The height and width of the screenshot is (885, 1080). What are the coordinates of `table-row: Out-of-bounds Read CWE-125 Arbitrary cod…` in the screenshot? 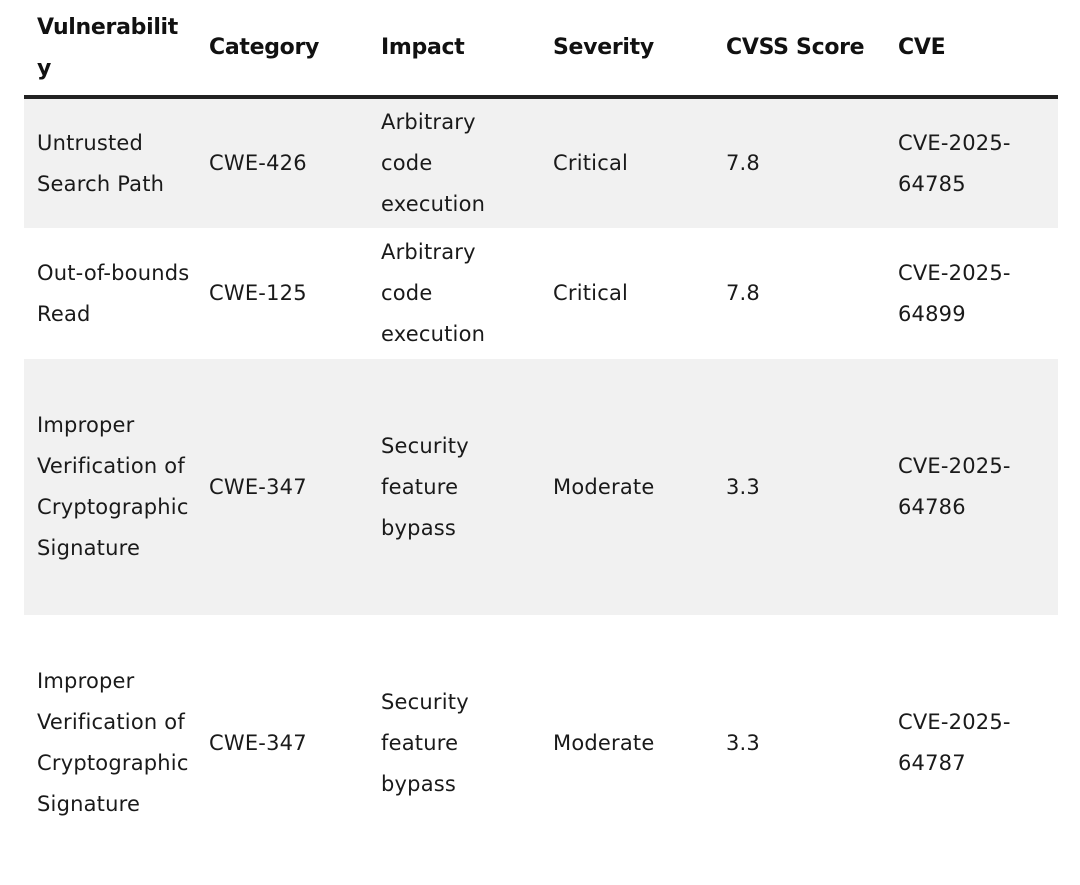 It's located at (541, 293).